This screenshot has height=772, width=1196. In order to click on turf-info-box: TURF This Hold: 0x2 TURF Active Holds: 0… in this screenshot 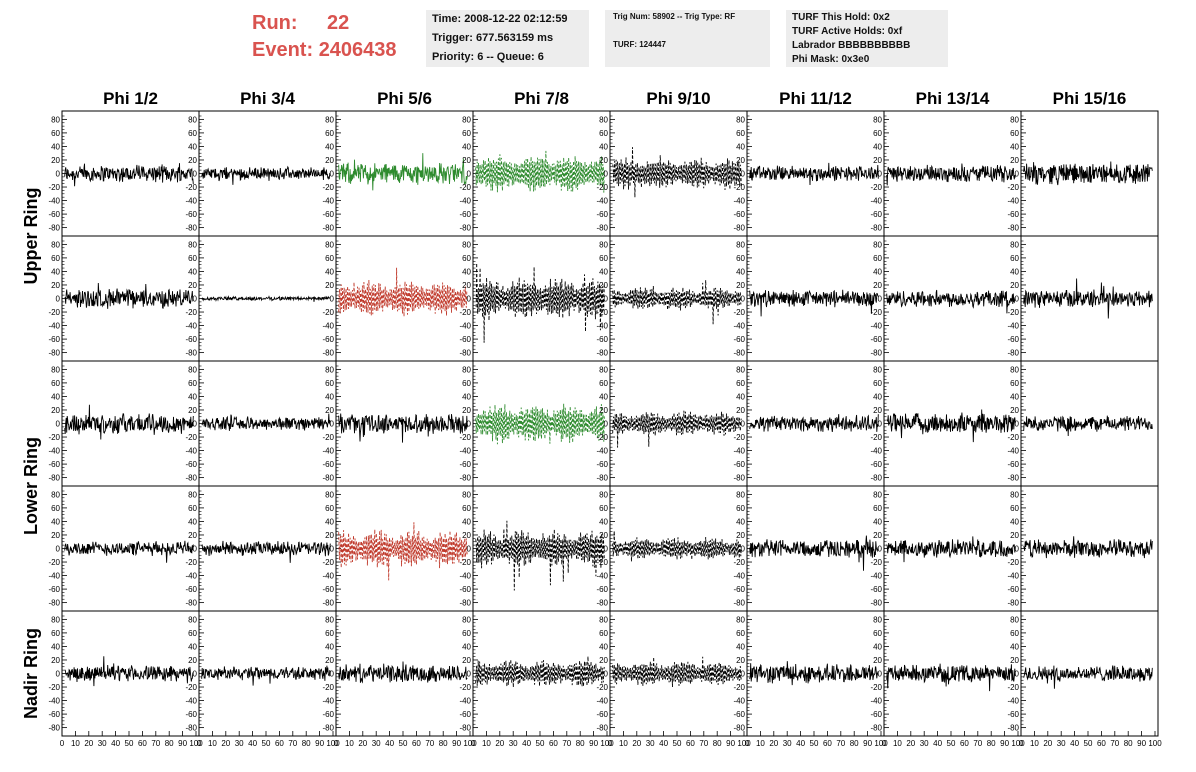, I will do `click(867, 38)`.